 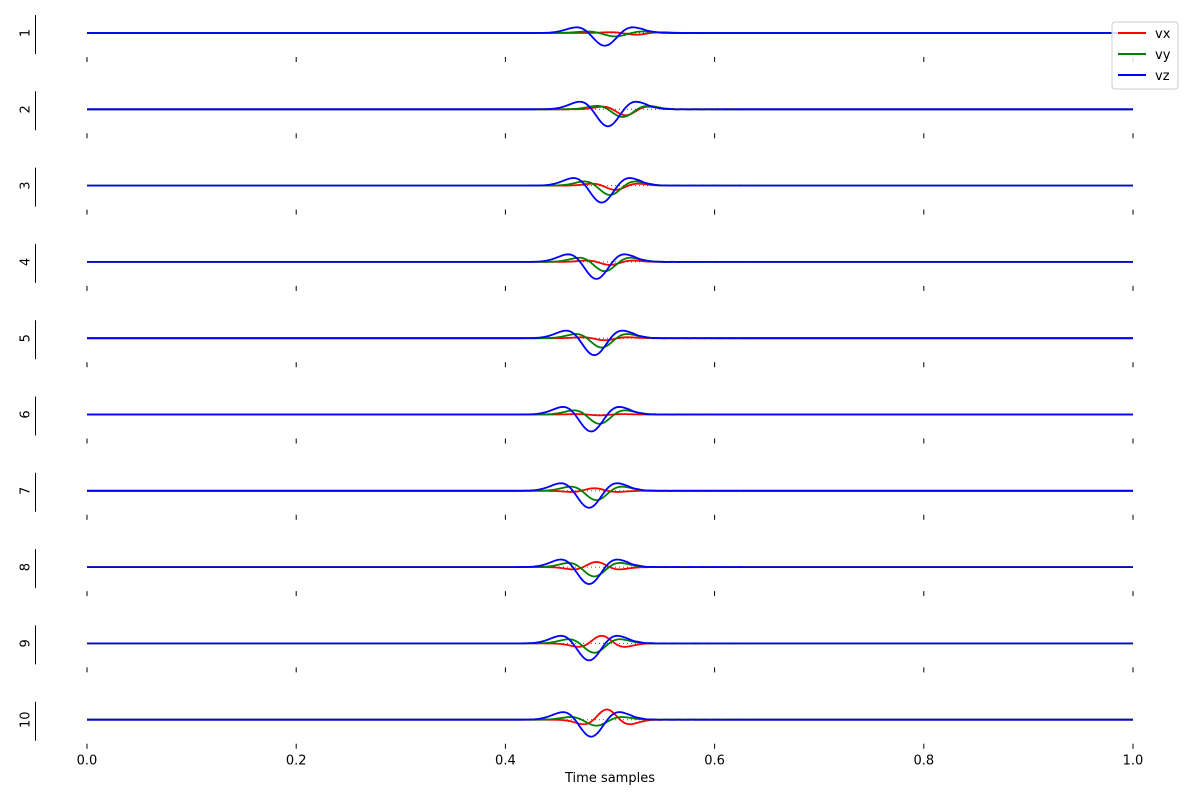 What do you see at coordinates (1162, 76) in the screenshot?
I see `legend-label-vz: vz` at bounding box center [1162, 76].